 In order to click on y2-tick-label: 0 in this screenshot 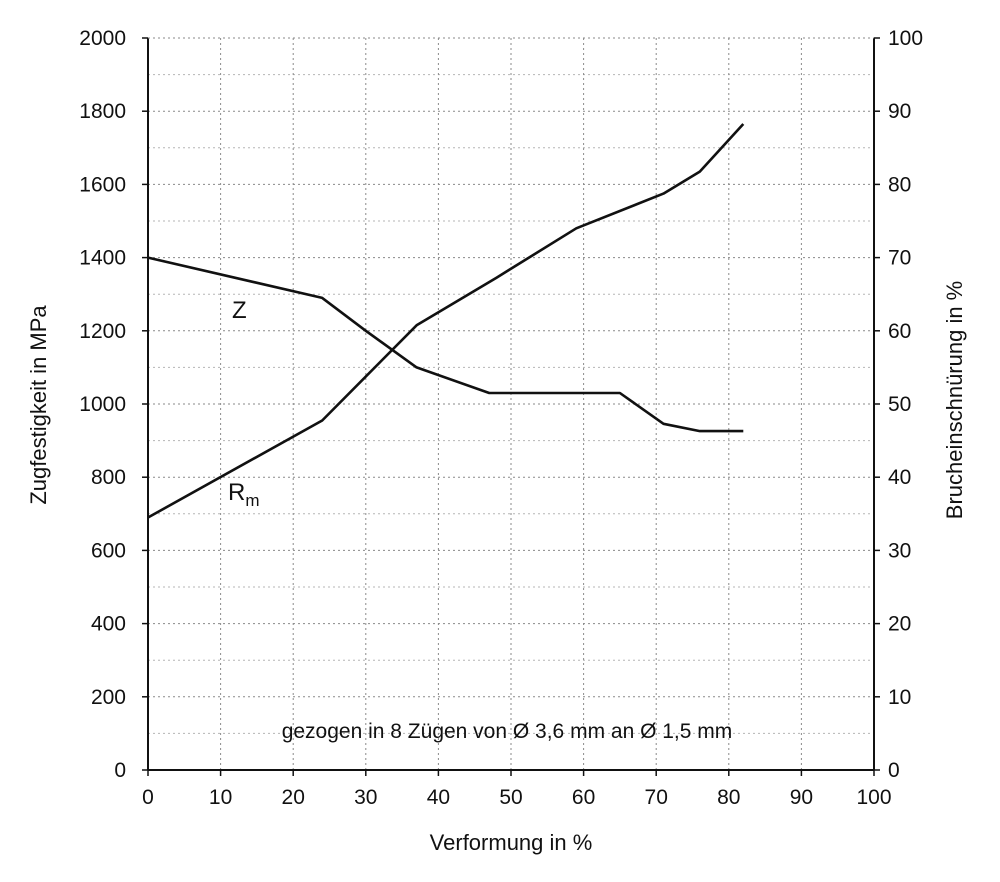, I will do `click(894, 770)`.